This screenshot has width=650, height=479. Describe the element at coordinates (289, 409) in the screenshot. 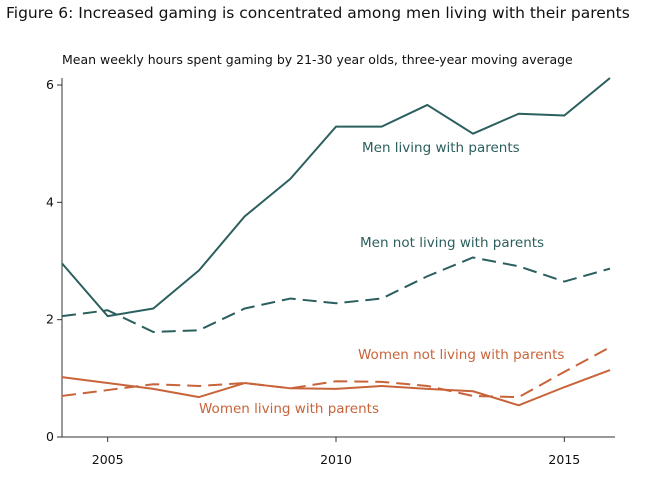

I see `series-label-3: Women living with parents` at that location.